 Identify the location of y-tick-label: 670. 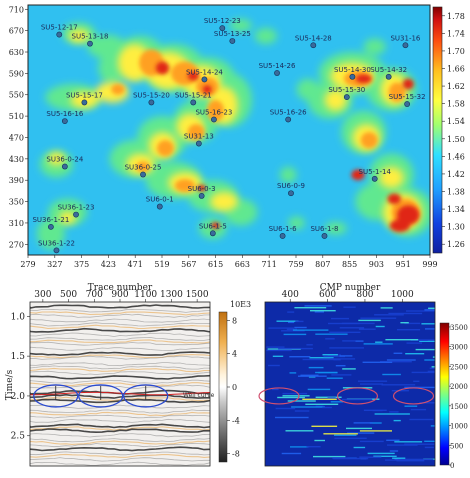
(16, 31).